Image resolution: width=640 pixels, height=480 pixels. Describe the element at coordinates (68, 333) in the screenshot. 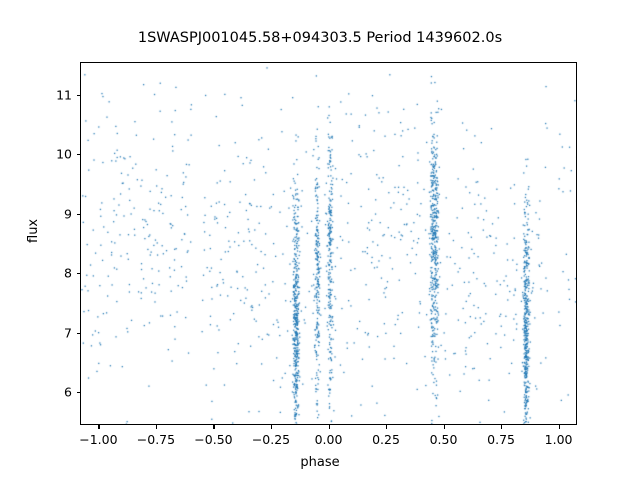

I see `y-tick-label: 7` at that location.